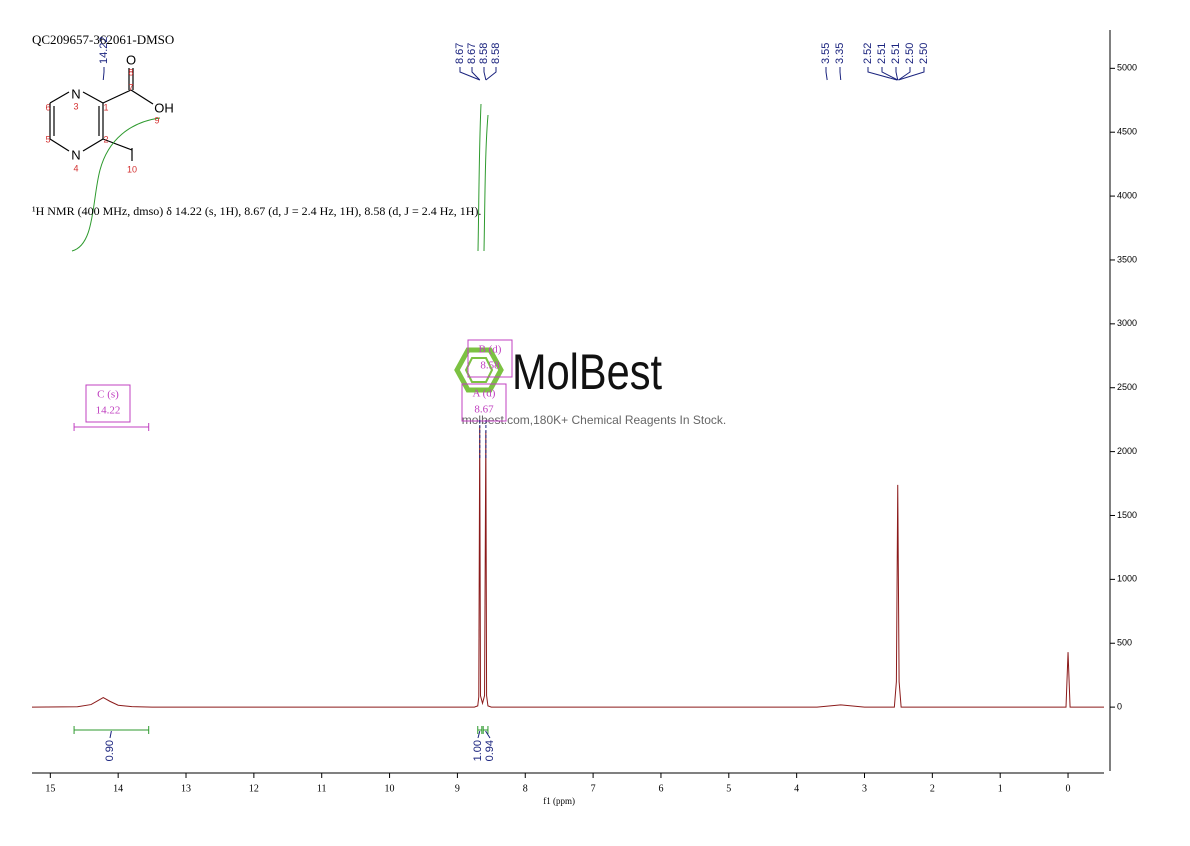 The image size is (1190, 846). Describe the element at coordinates (457, 788) in the screenshot. I see `x-tick-label: 9` at that location.